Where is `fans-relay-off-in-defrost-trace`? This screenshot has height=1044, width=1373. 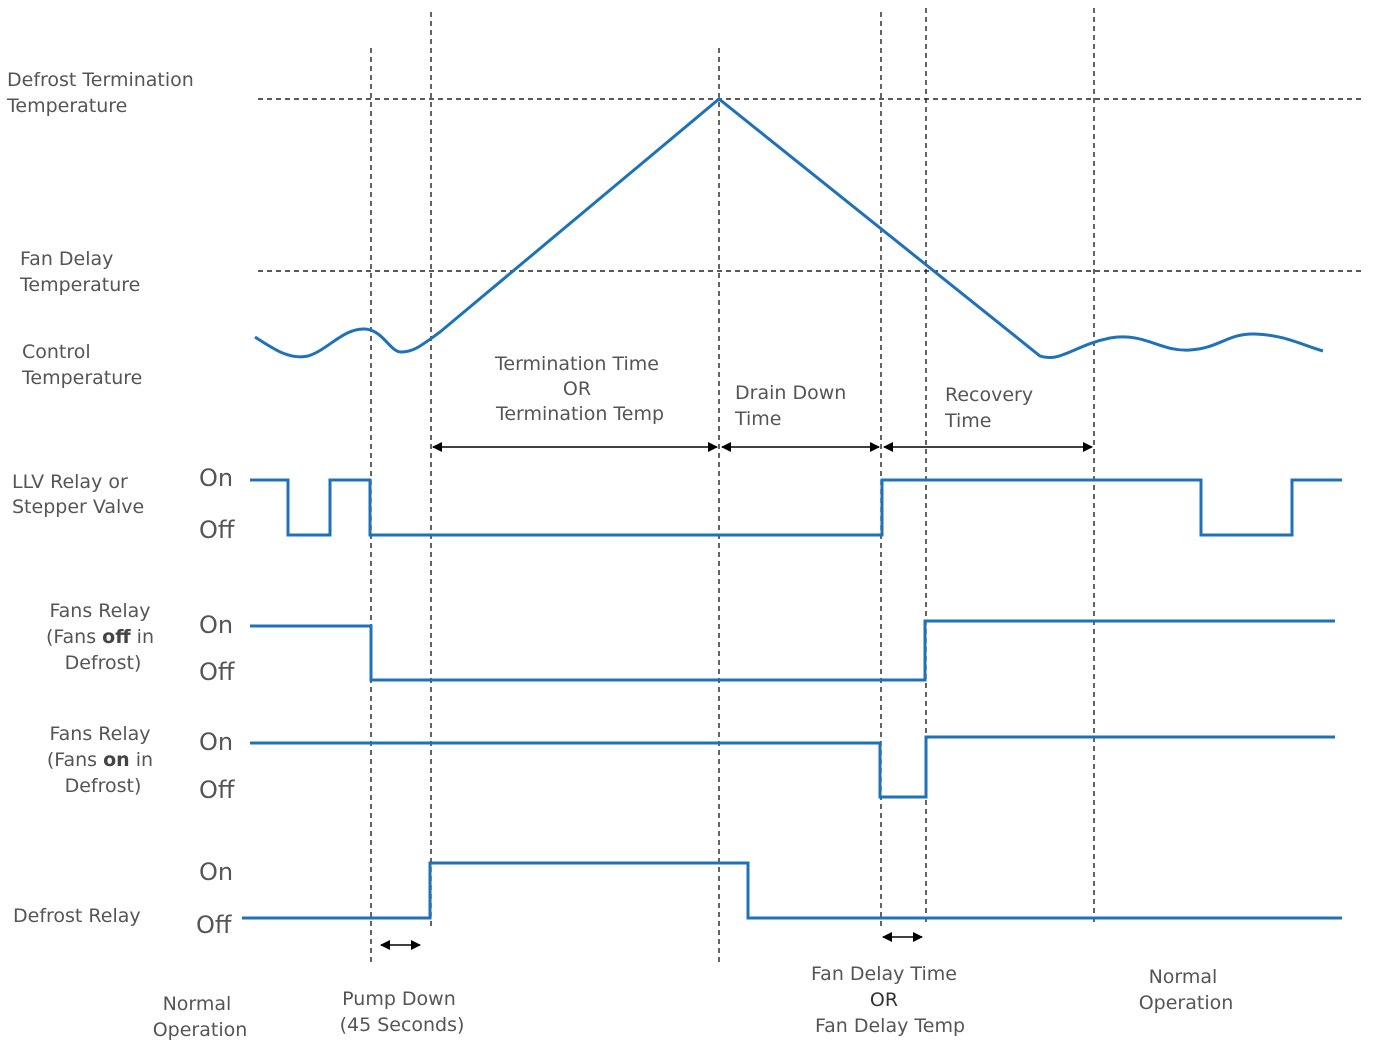 fans-relay-off-in-defrost-trace is located at coordinates (792, 650).